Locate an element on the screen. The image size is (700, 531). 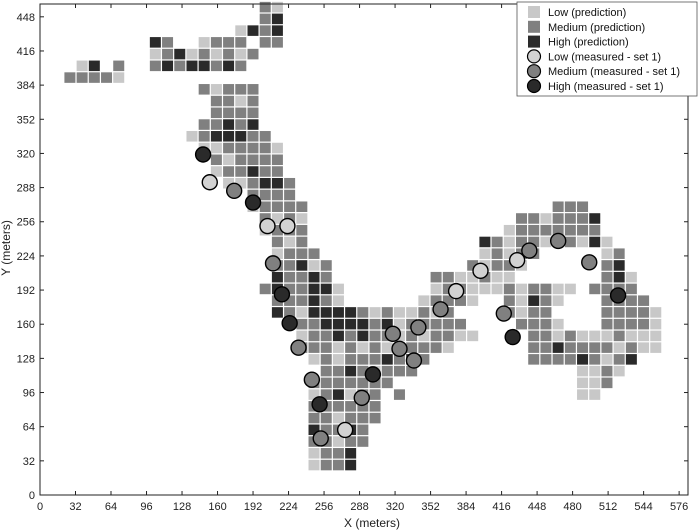
legend-label: High (prediction) is located at coordinates (588, 43).